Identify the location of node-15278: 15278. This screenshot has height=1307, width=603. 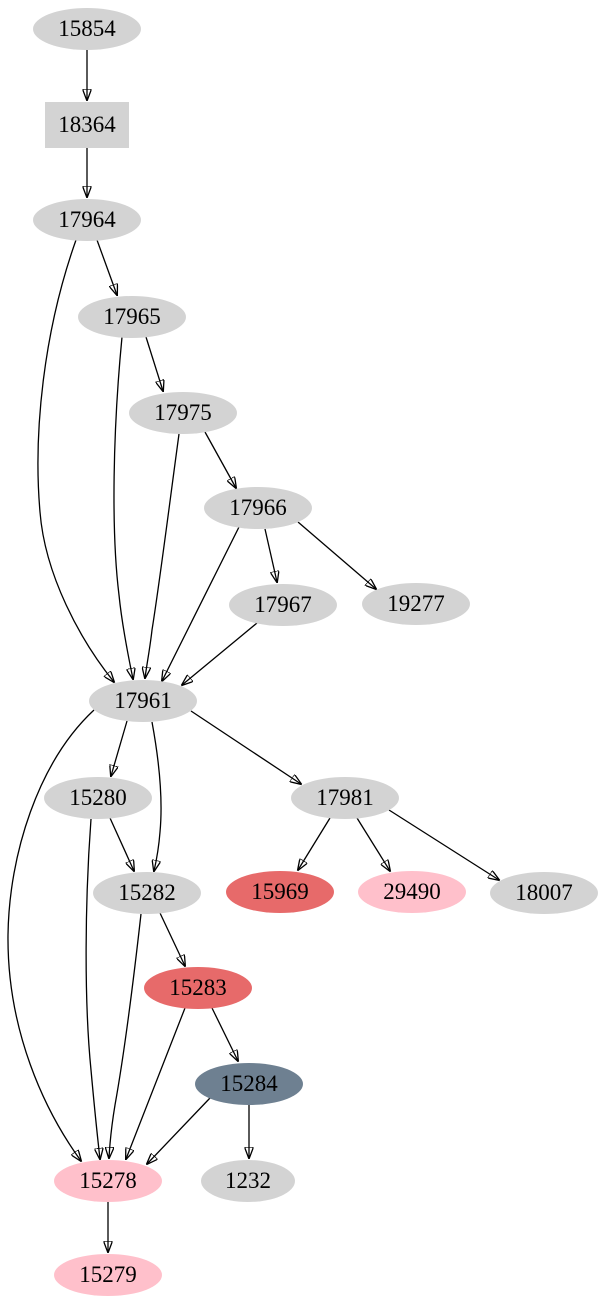
(108, 1181).